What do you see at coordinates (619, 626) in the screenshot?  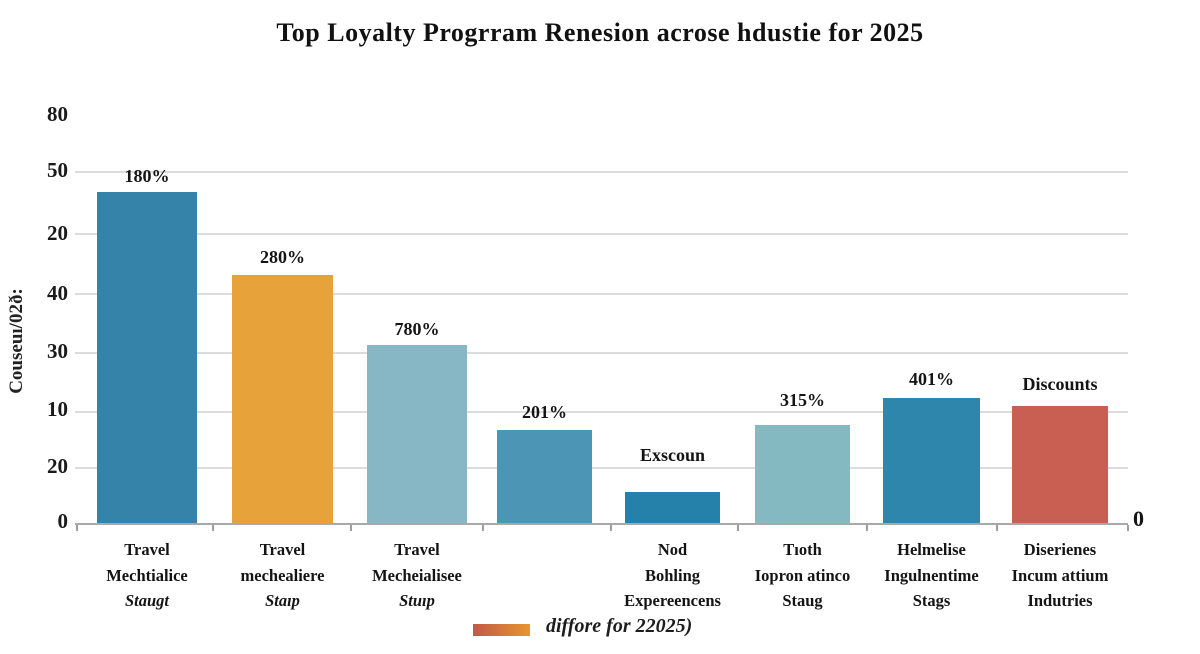 I see `legend-label: diffore for 22025)` at bounding box center [619, 626].